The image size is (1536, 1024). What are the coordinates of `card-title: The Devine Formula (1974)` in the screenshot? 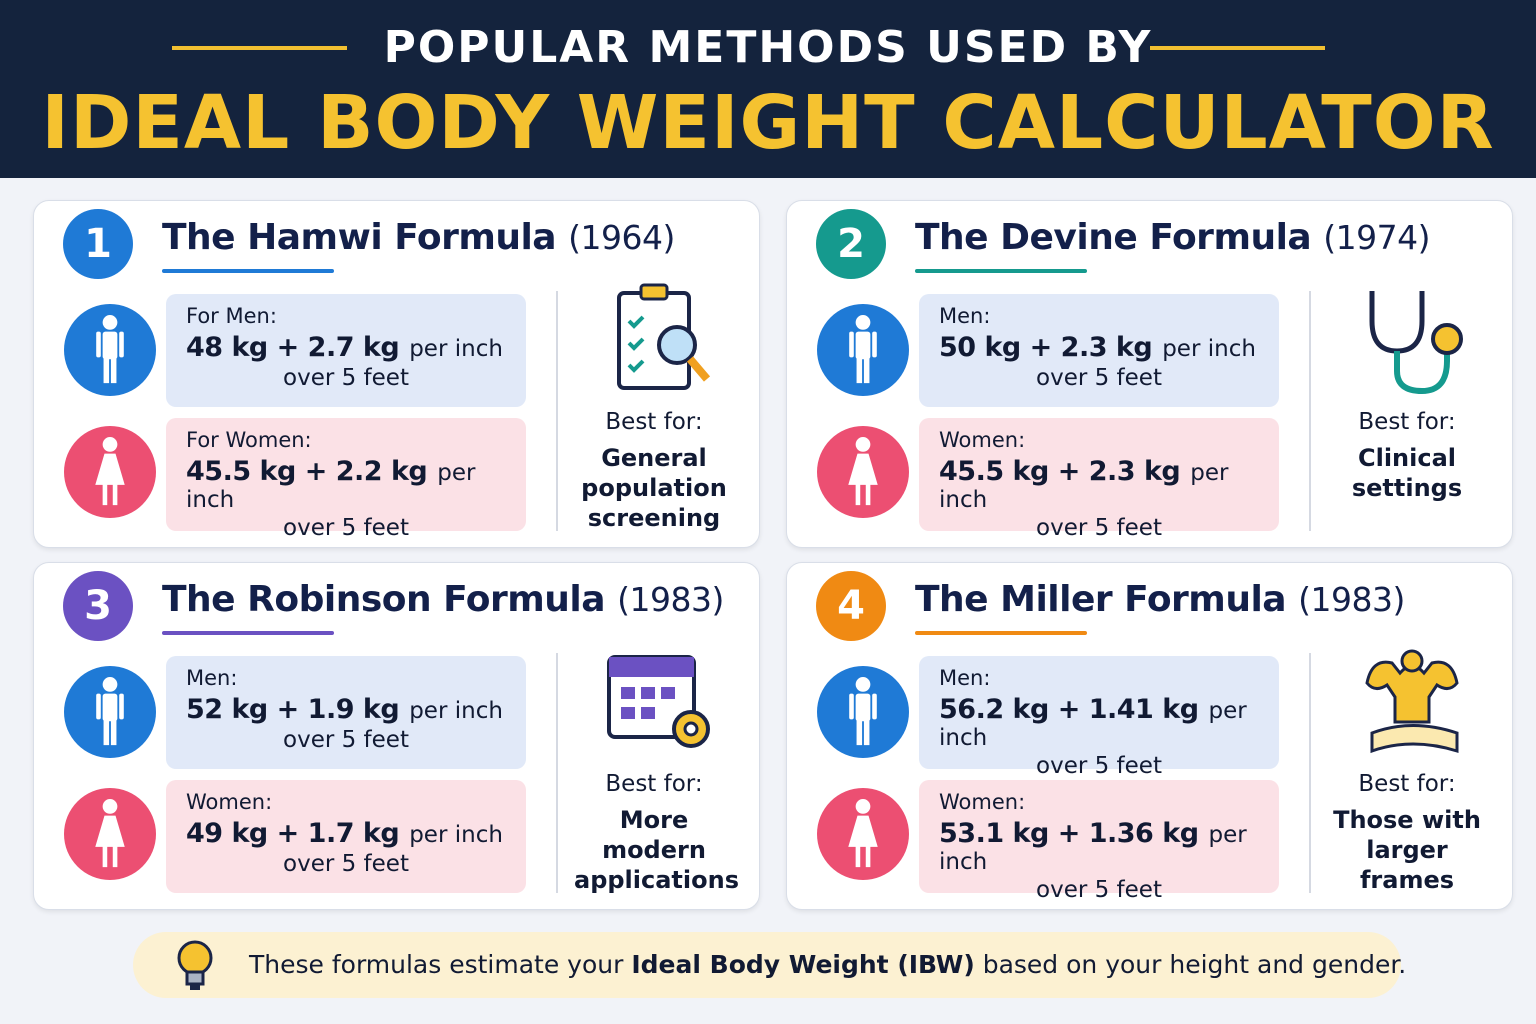 It's located at (1172, 237).